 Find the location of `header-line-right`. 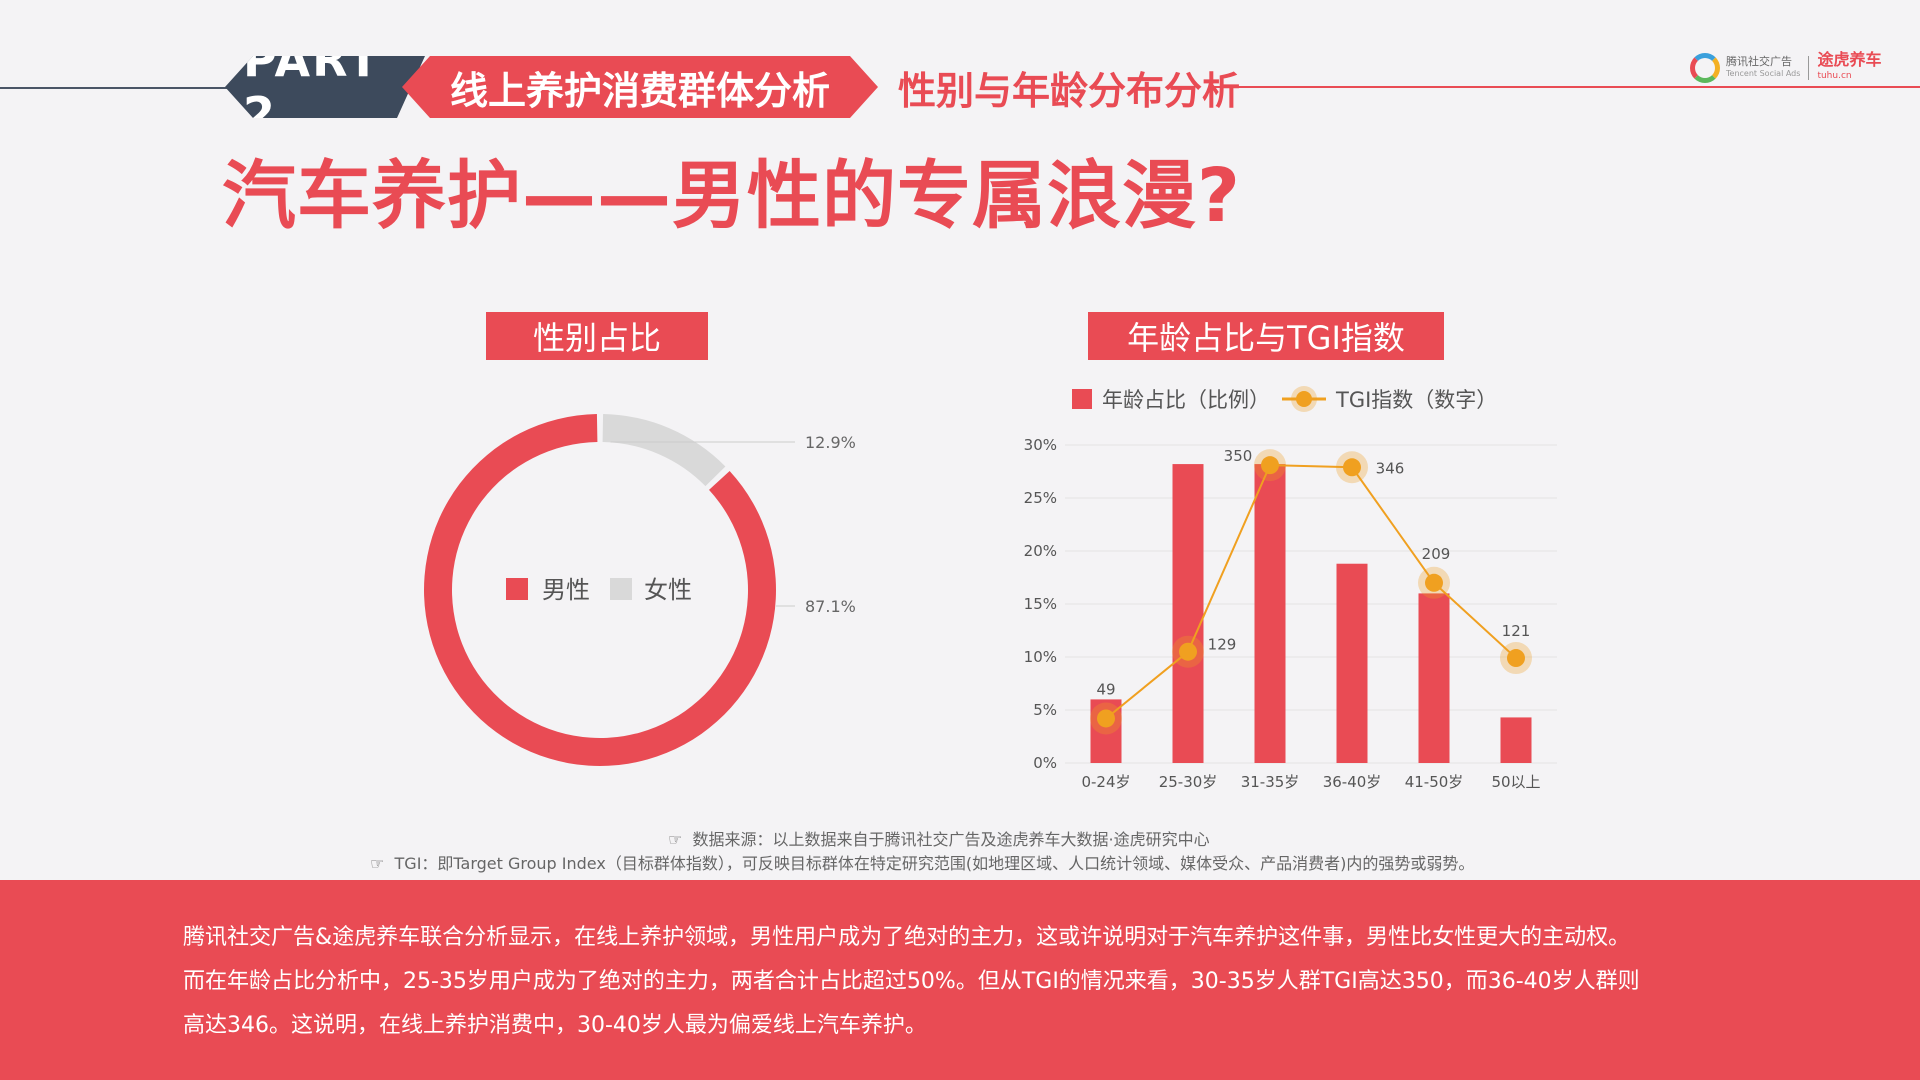

header-line-right is located at coordinates (1565, 87).